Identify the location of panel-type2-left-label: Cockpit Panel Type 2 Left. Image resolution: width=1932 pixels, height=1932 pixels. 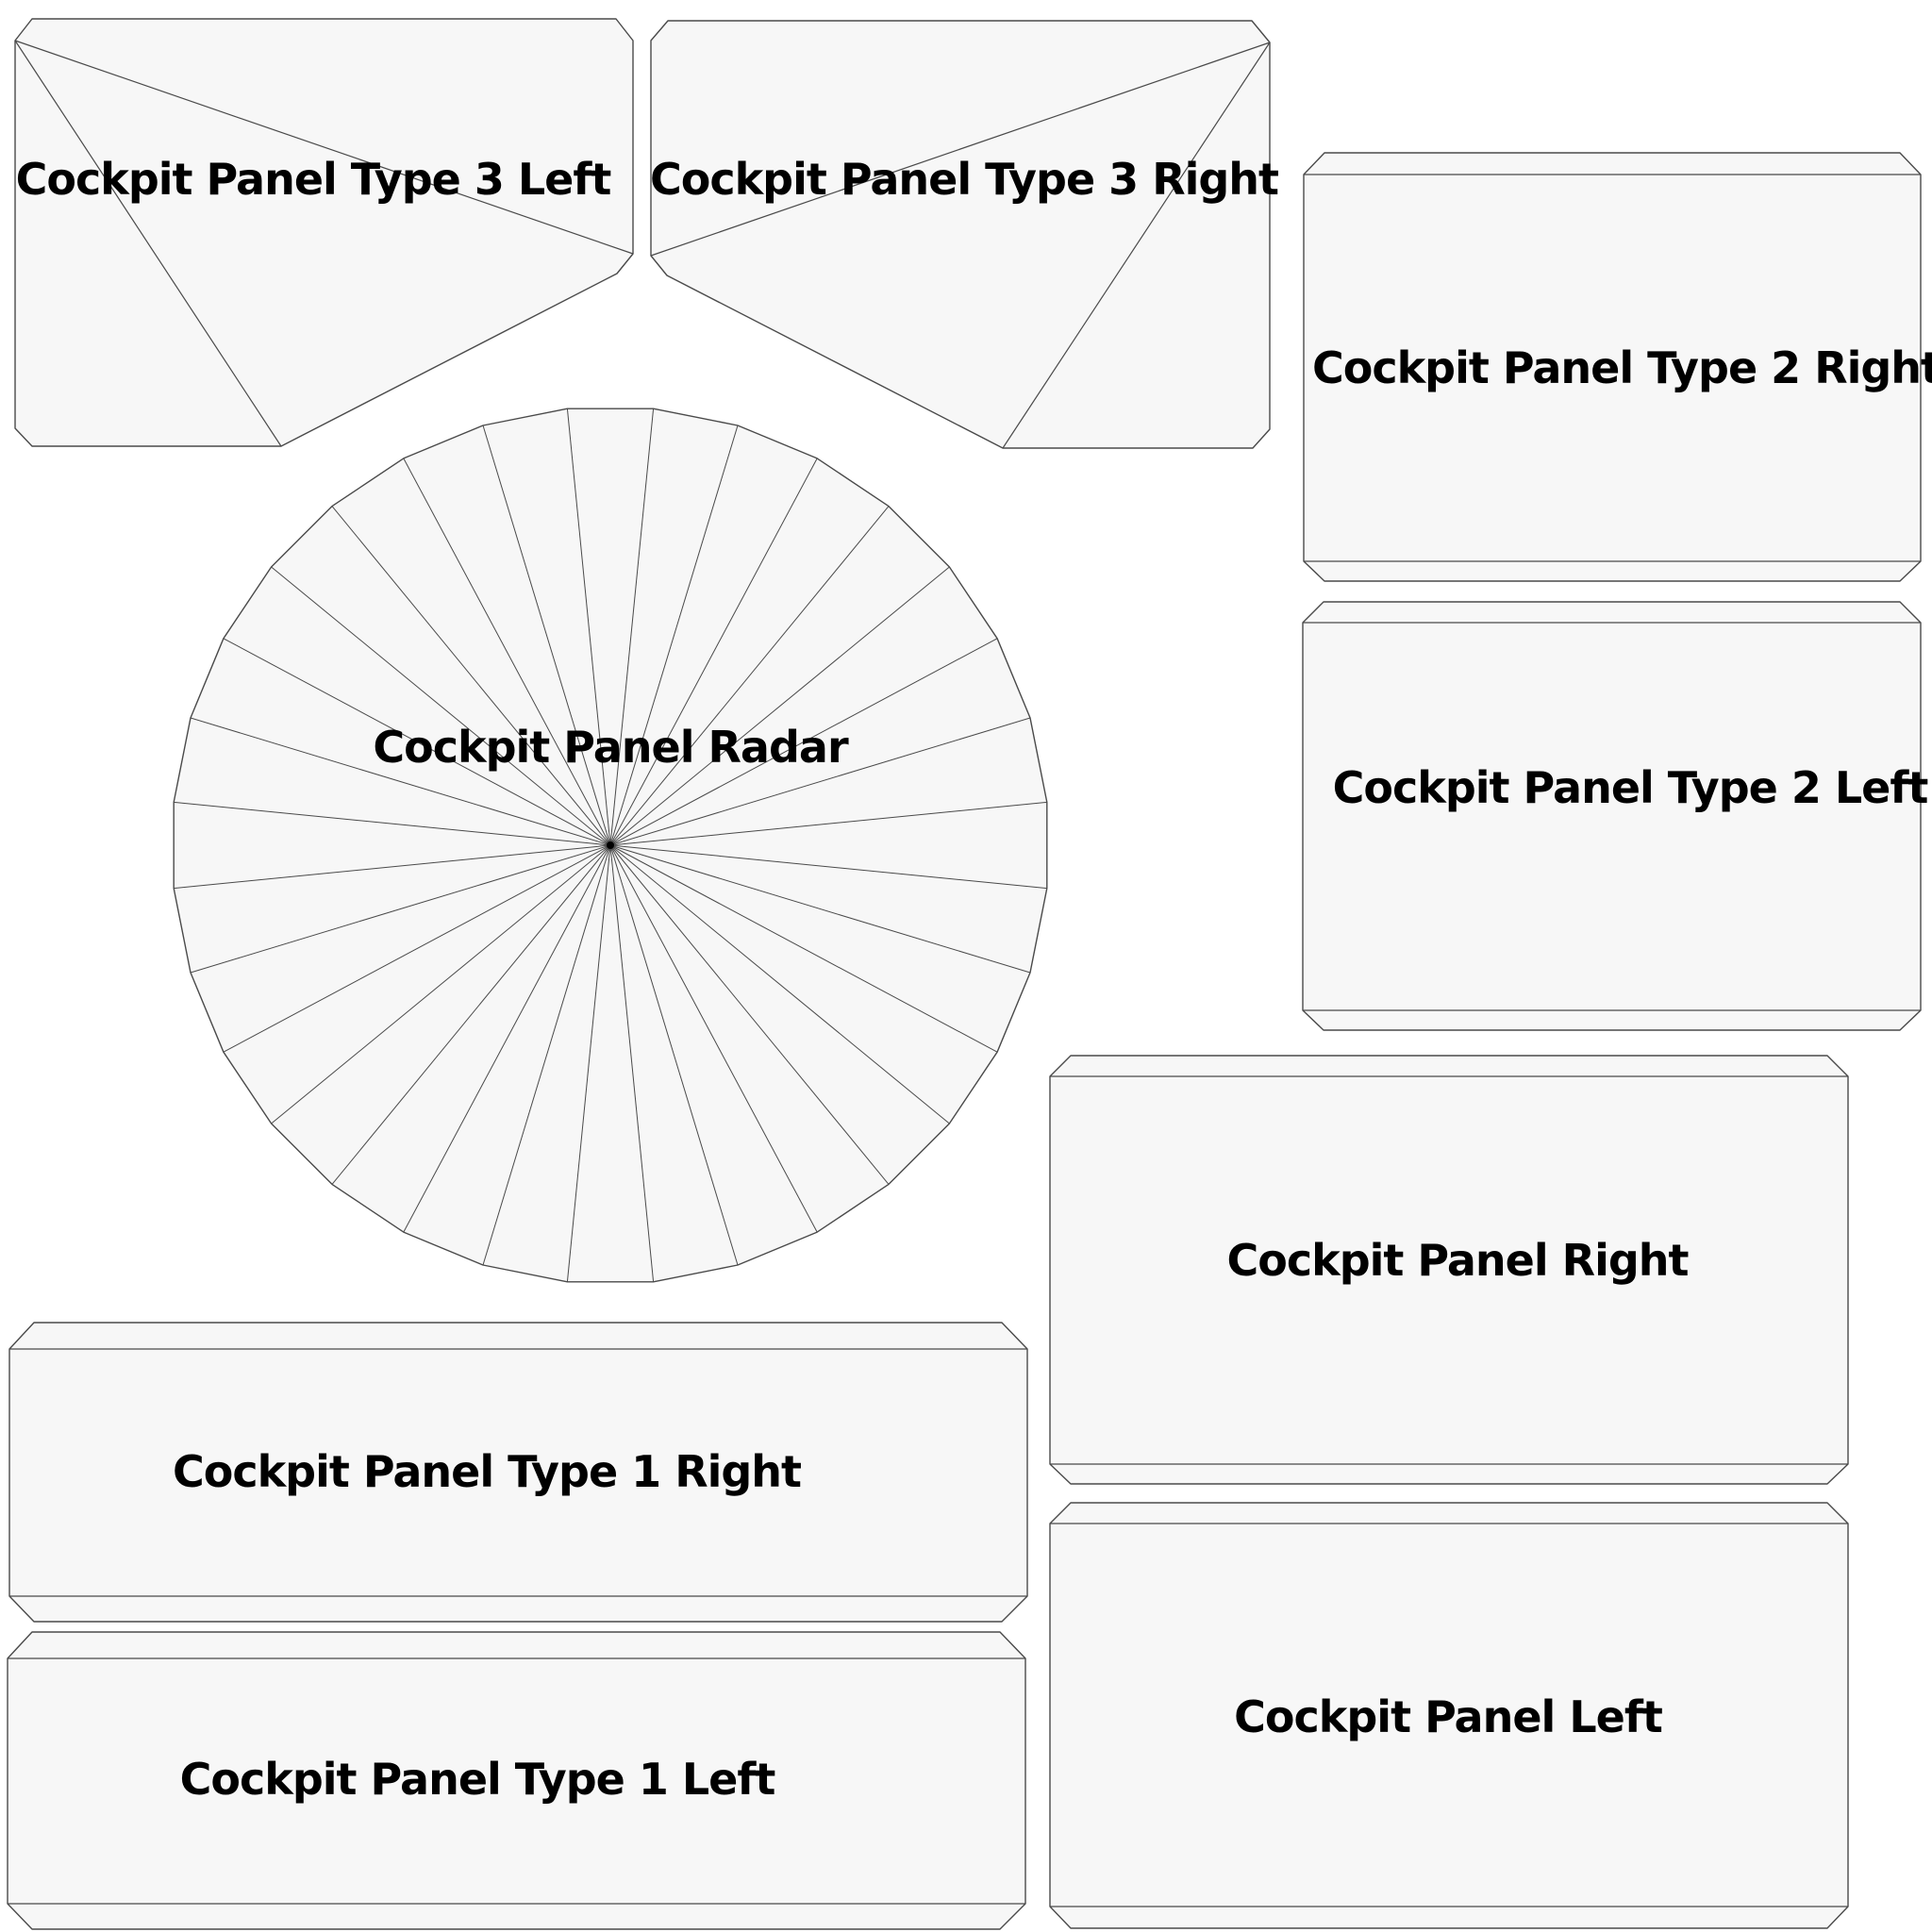
(1630, 788).